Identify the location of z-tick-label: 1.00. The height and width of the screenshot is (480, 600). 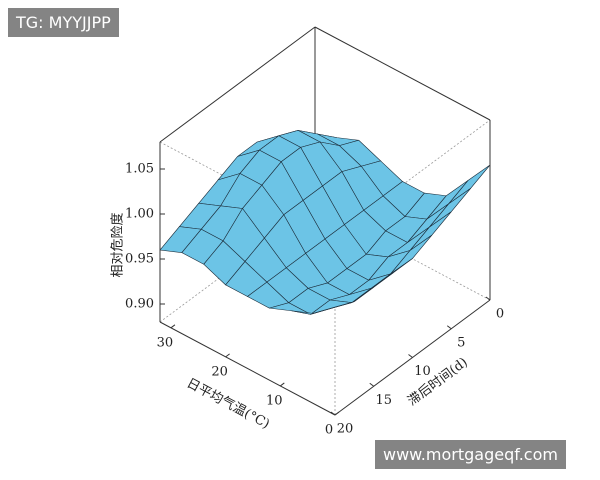
(139, 214).